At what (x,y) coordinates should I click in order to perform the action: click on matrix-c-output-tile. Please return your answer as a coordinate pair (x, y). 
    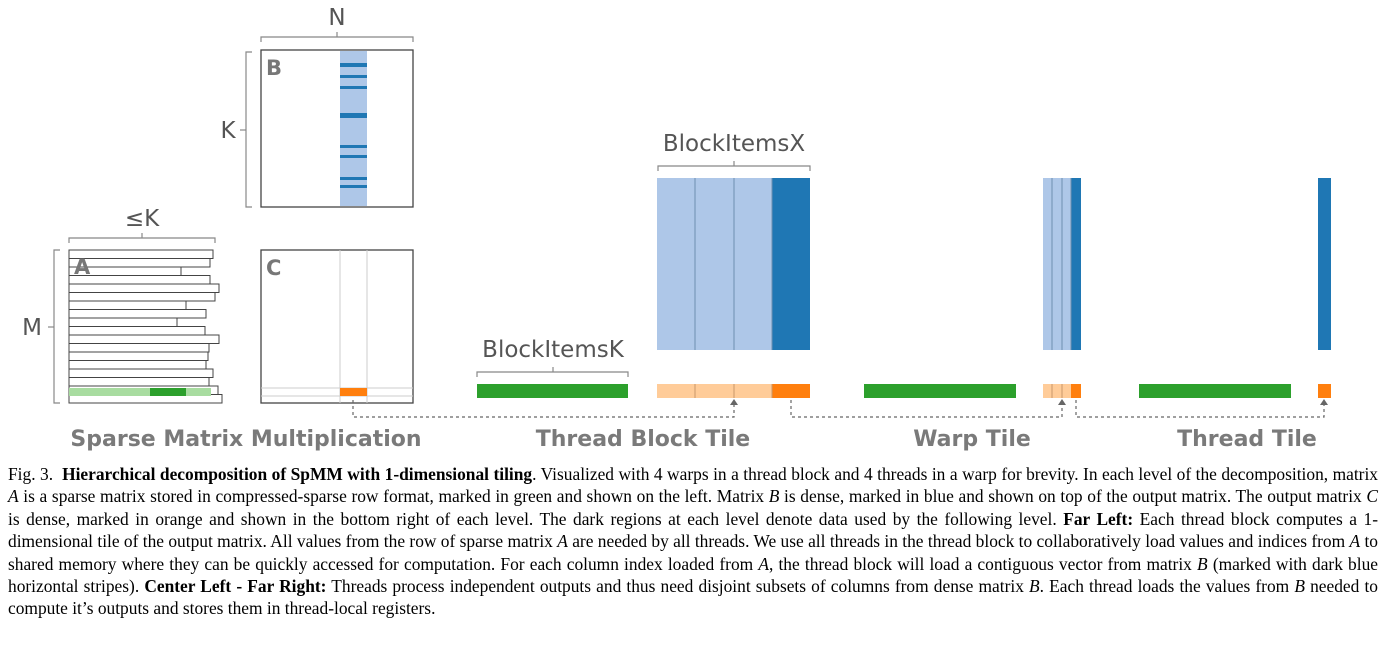
    Looking at the image, I should click on (353, 392).